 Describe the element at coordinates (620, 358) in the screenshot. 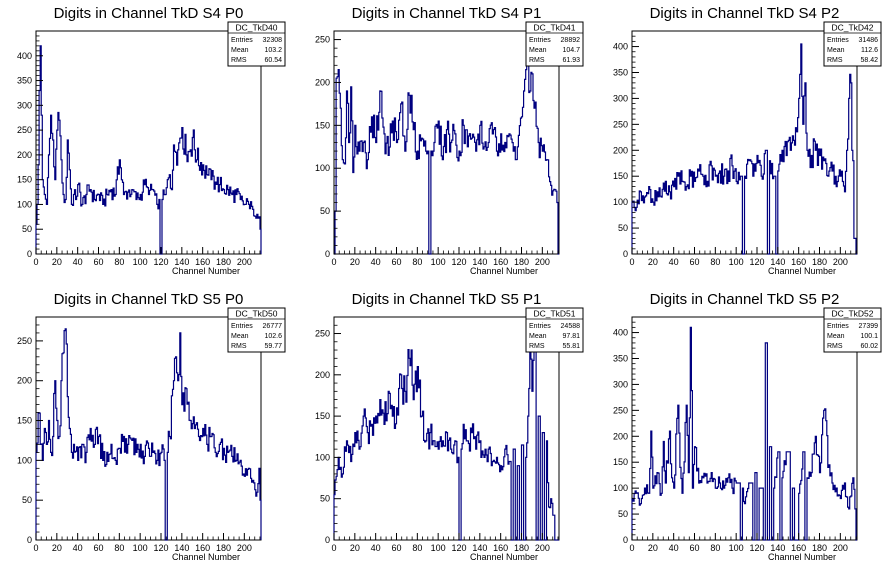

I see `y-tick-label: 350` at that location.